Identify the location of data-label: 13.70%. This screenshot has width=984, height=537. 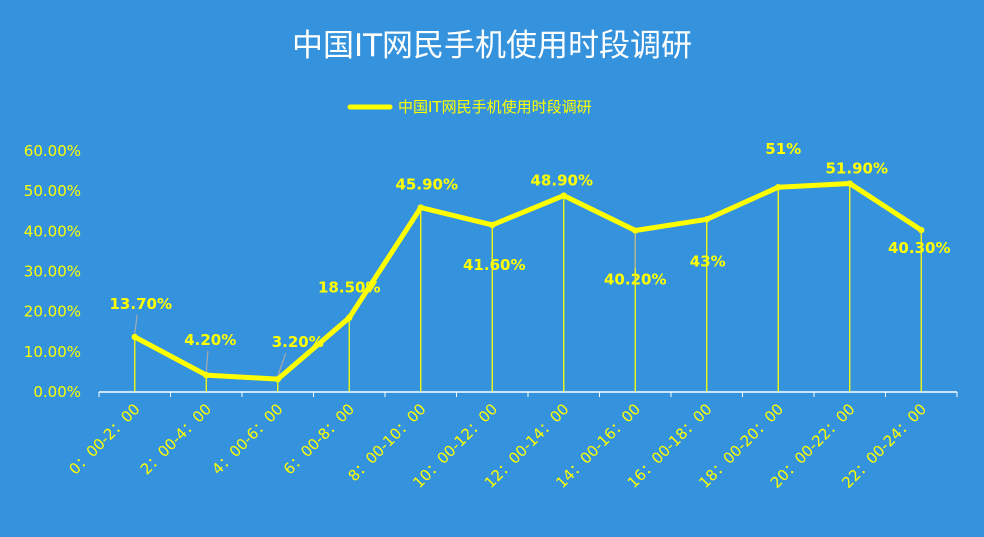
(141, 304).